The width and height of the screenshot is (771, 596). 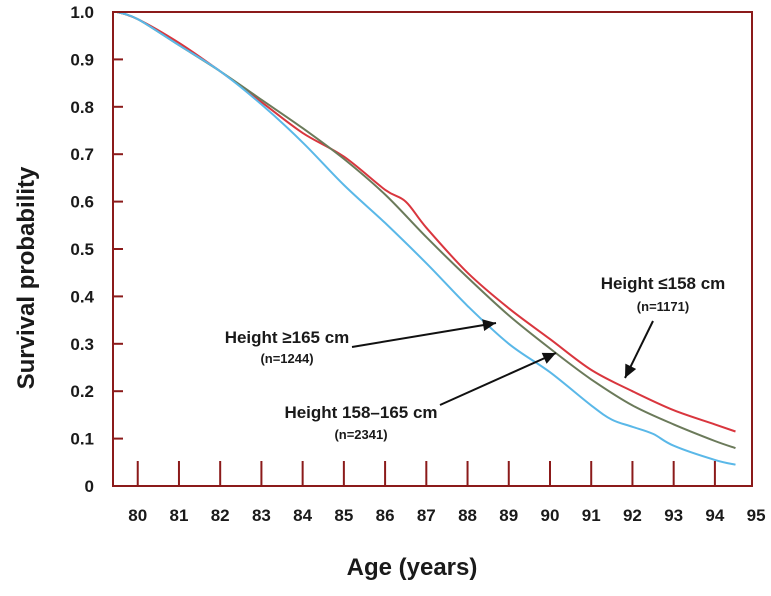 What do you see at coordinates (467, 515) in the screenshot?
I see `x-tick-label: 88` at bounding box center [467, 515].